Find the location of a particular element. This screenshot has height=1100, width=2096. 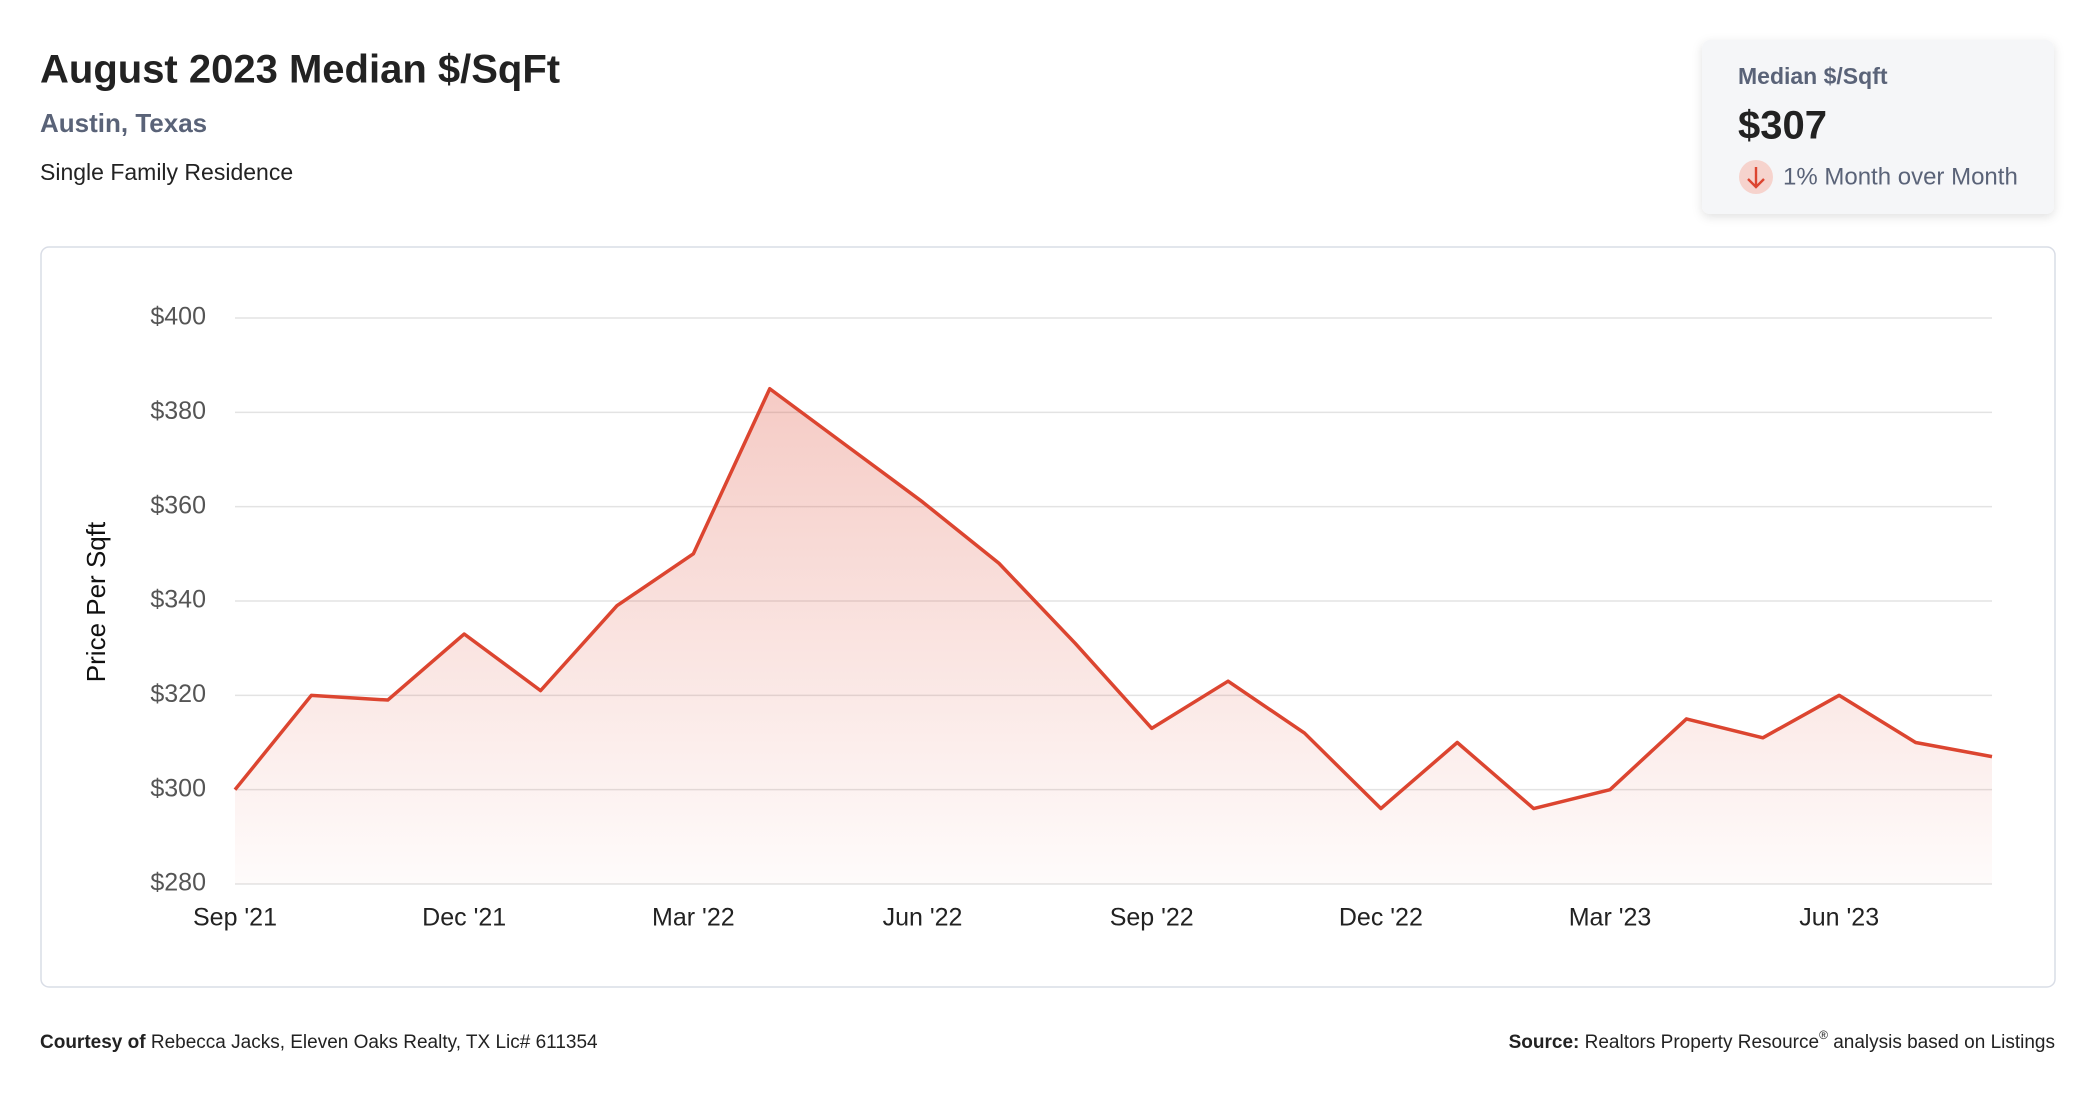

x-tick-label: Mar '22 is located at coordinates (693, 918).